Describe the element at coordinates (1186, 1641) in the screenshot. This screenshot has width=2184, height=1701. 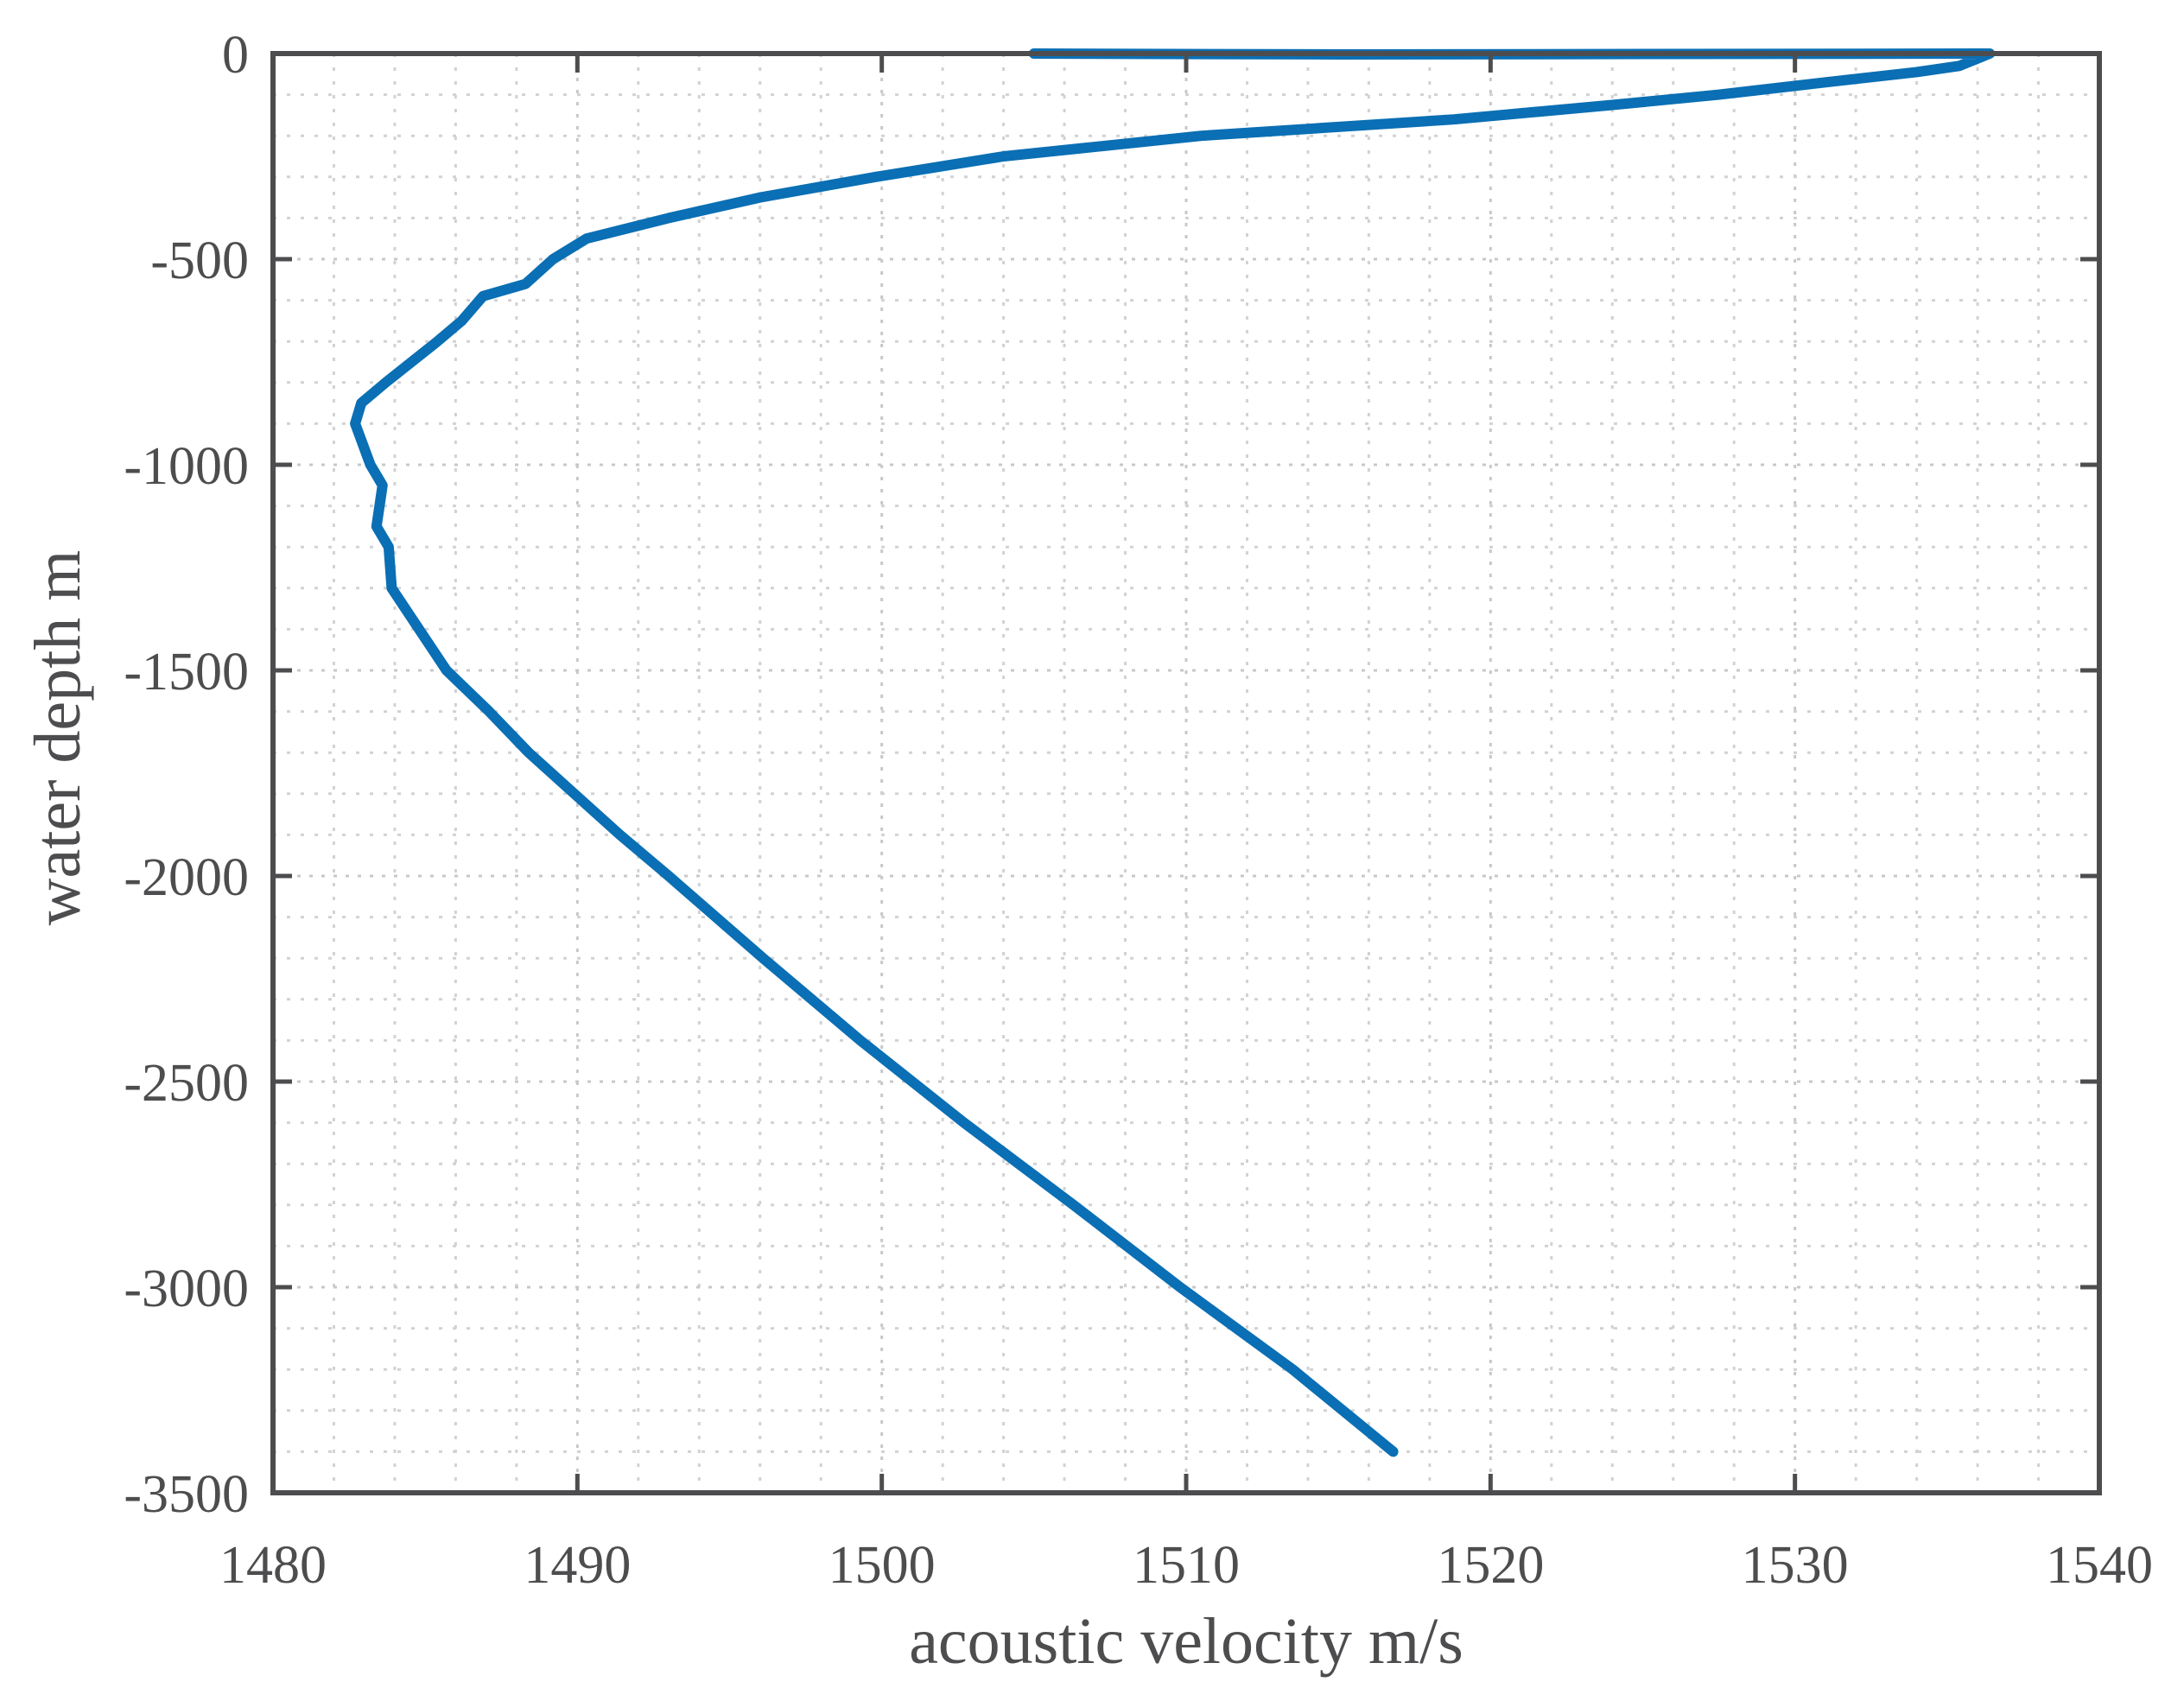
I see `x-axis-label: acoustic velocity m/s` at that location.